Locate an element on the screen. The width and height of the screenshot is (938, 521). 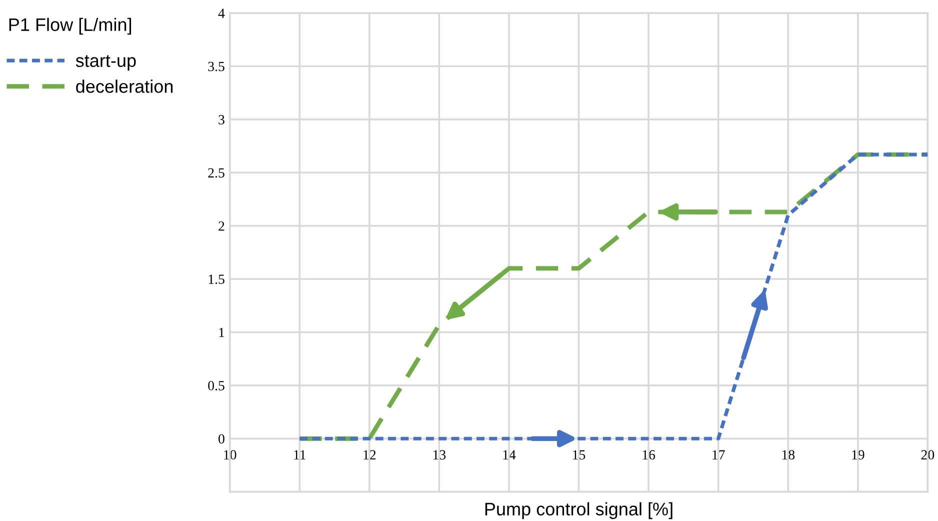
y-axis-title: P1 Flow [L/min] is located at coordinates (70, 26).